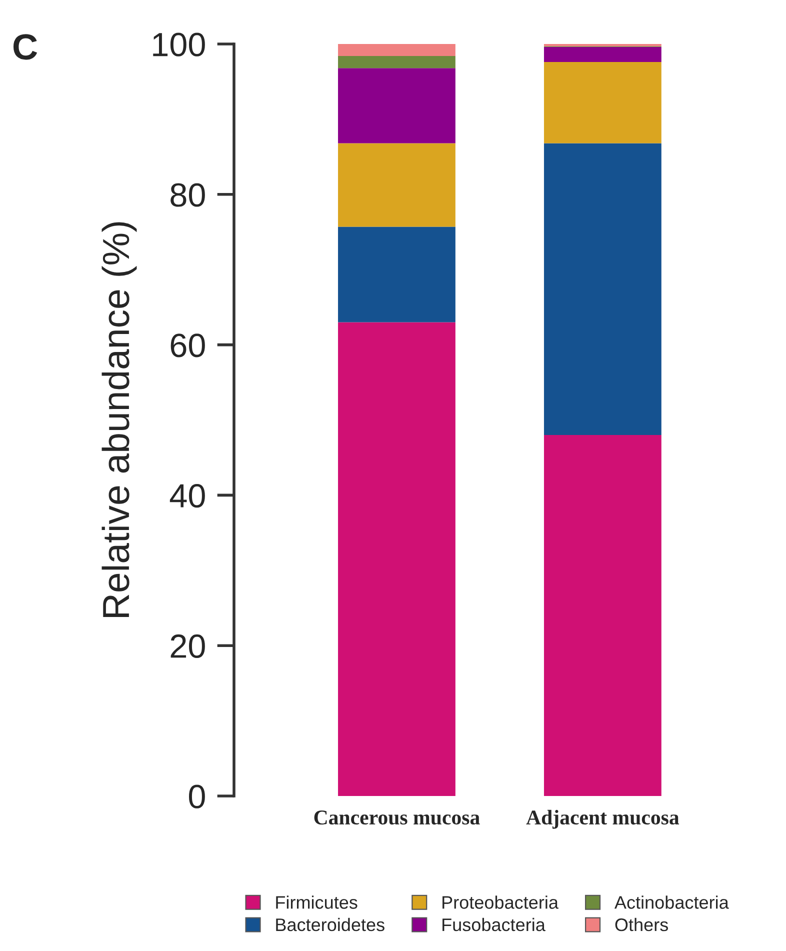  I want to click on x-tick-label: Cancerous mucosa, so click(397, 817).